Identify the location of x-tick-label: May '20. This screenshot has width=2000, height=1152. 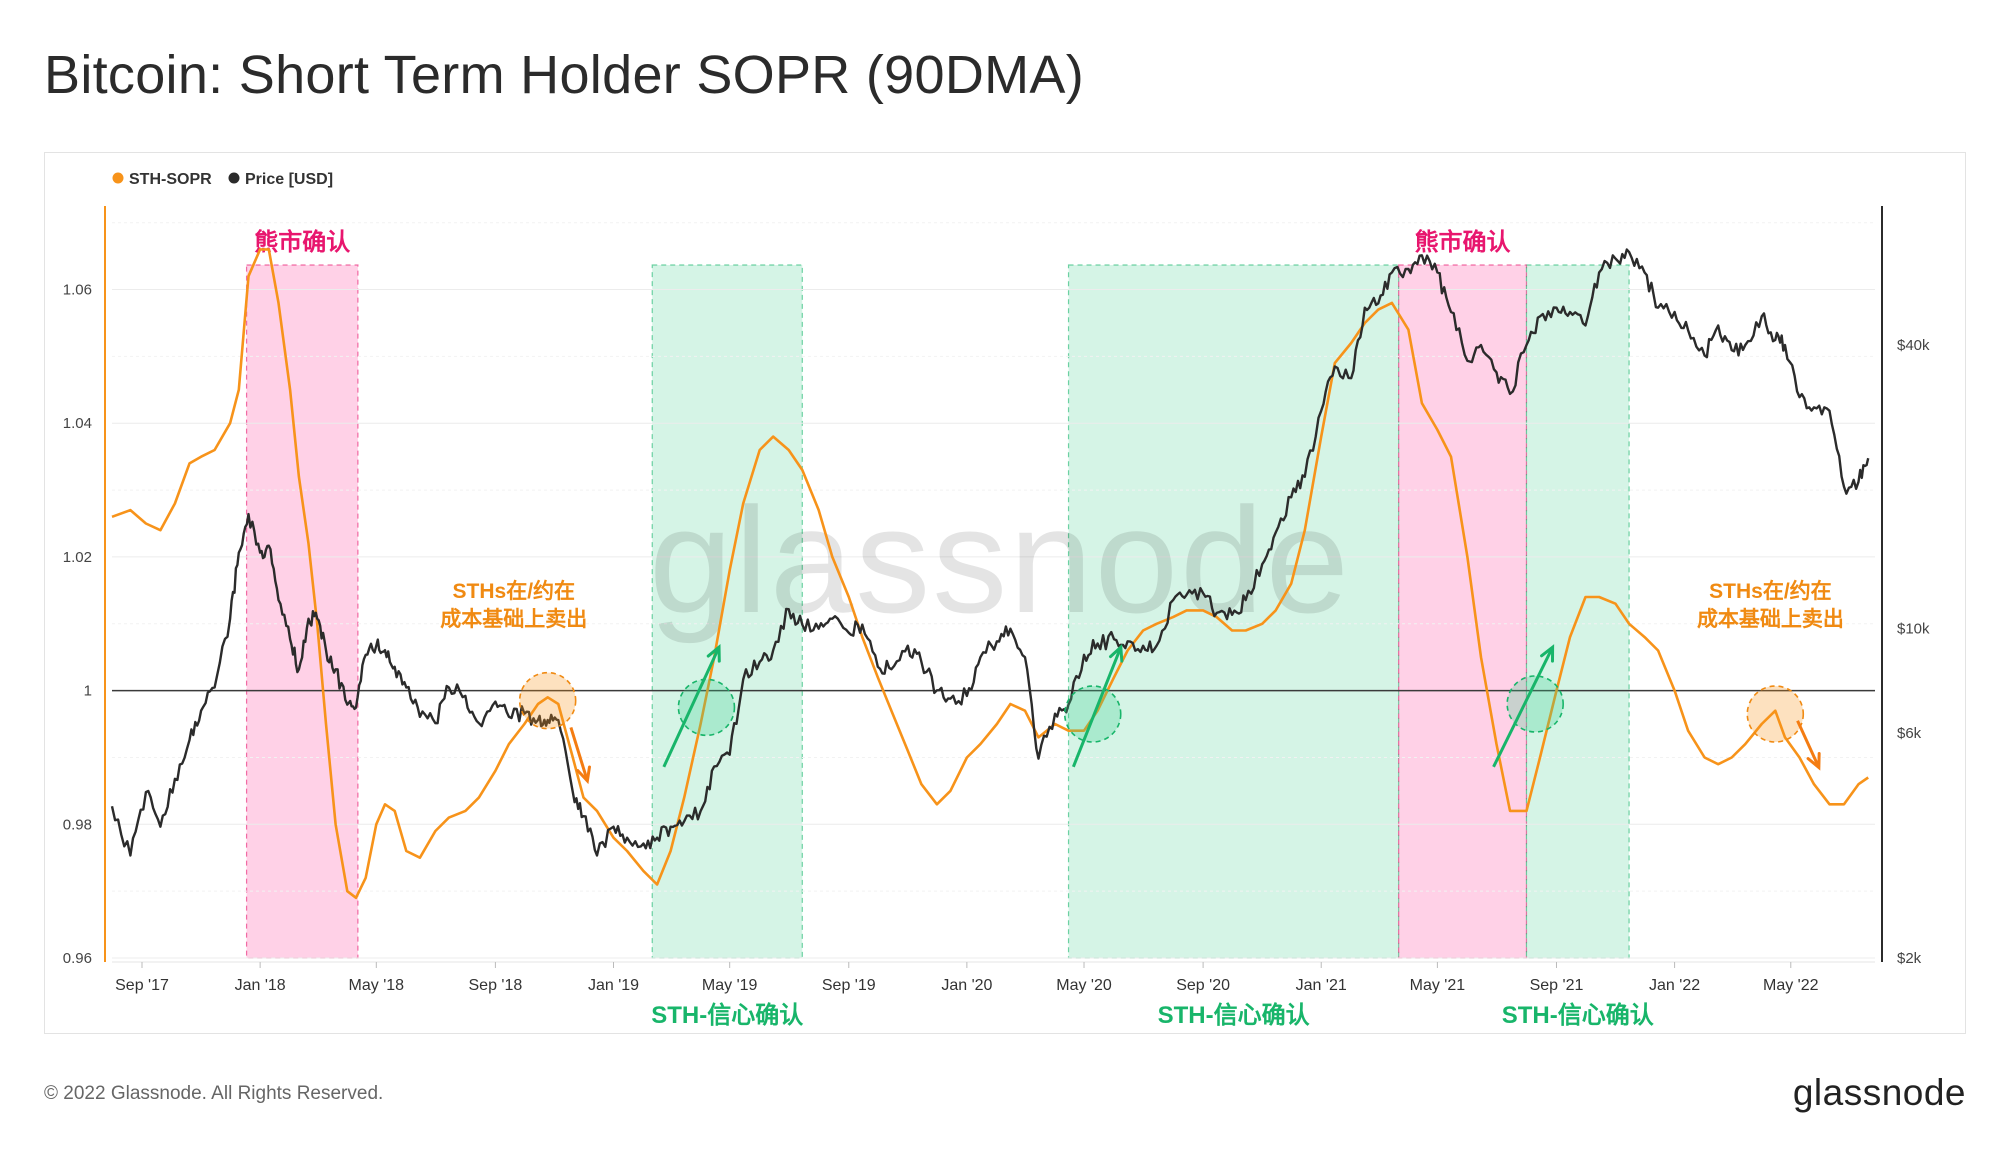
(1084, 985).